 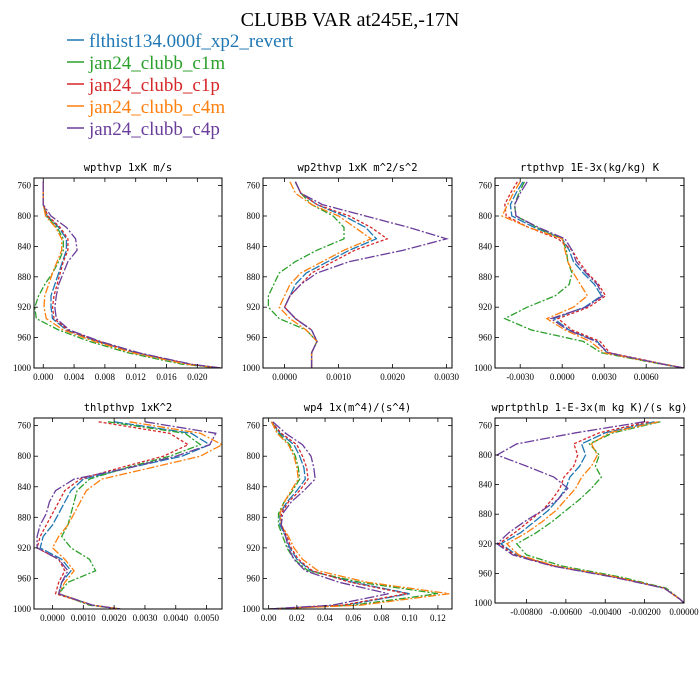 I want to click on x-tick-label: 0.000, so click(x=43, y=377).